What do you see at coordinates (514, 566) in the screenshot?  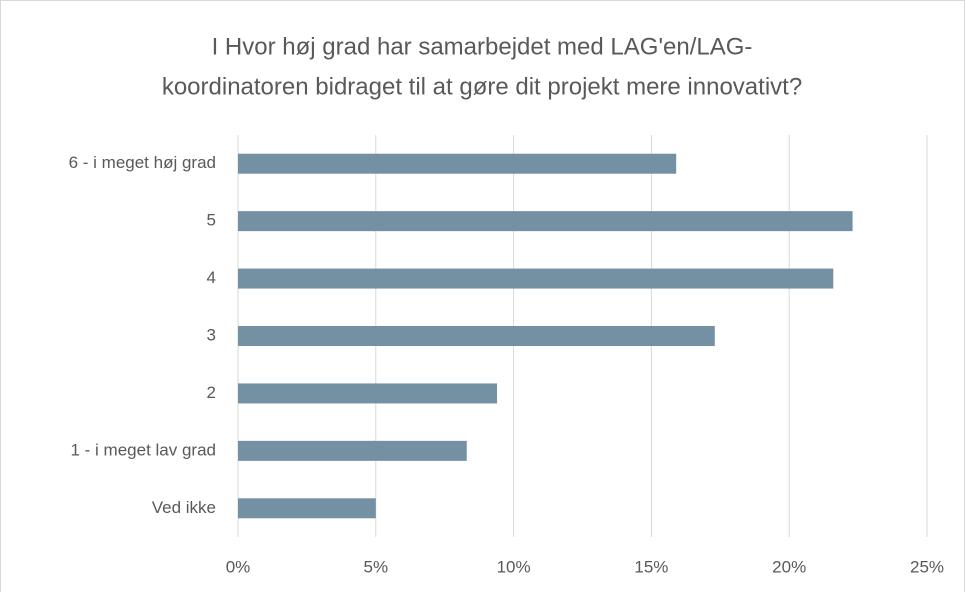 I see `x-tick-label: 10%` at bounding box center [514, 566].